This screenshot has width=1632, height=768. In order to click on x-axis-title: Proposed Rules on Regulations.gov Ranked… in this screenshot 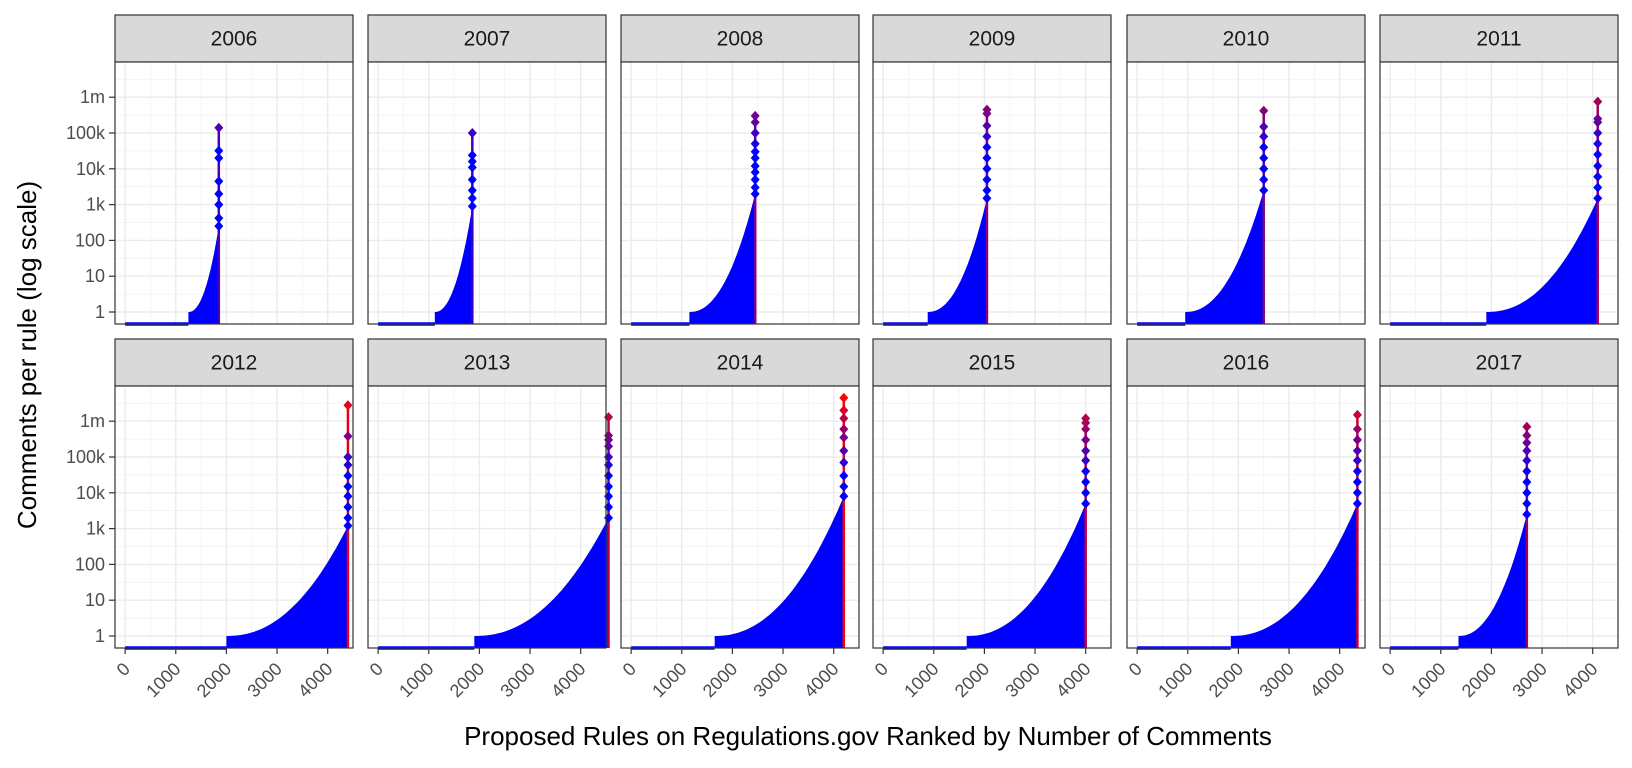, I will do `click(868, 736)`.